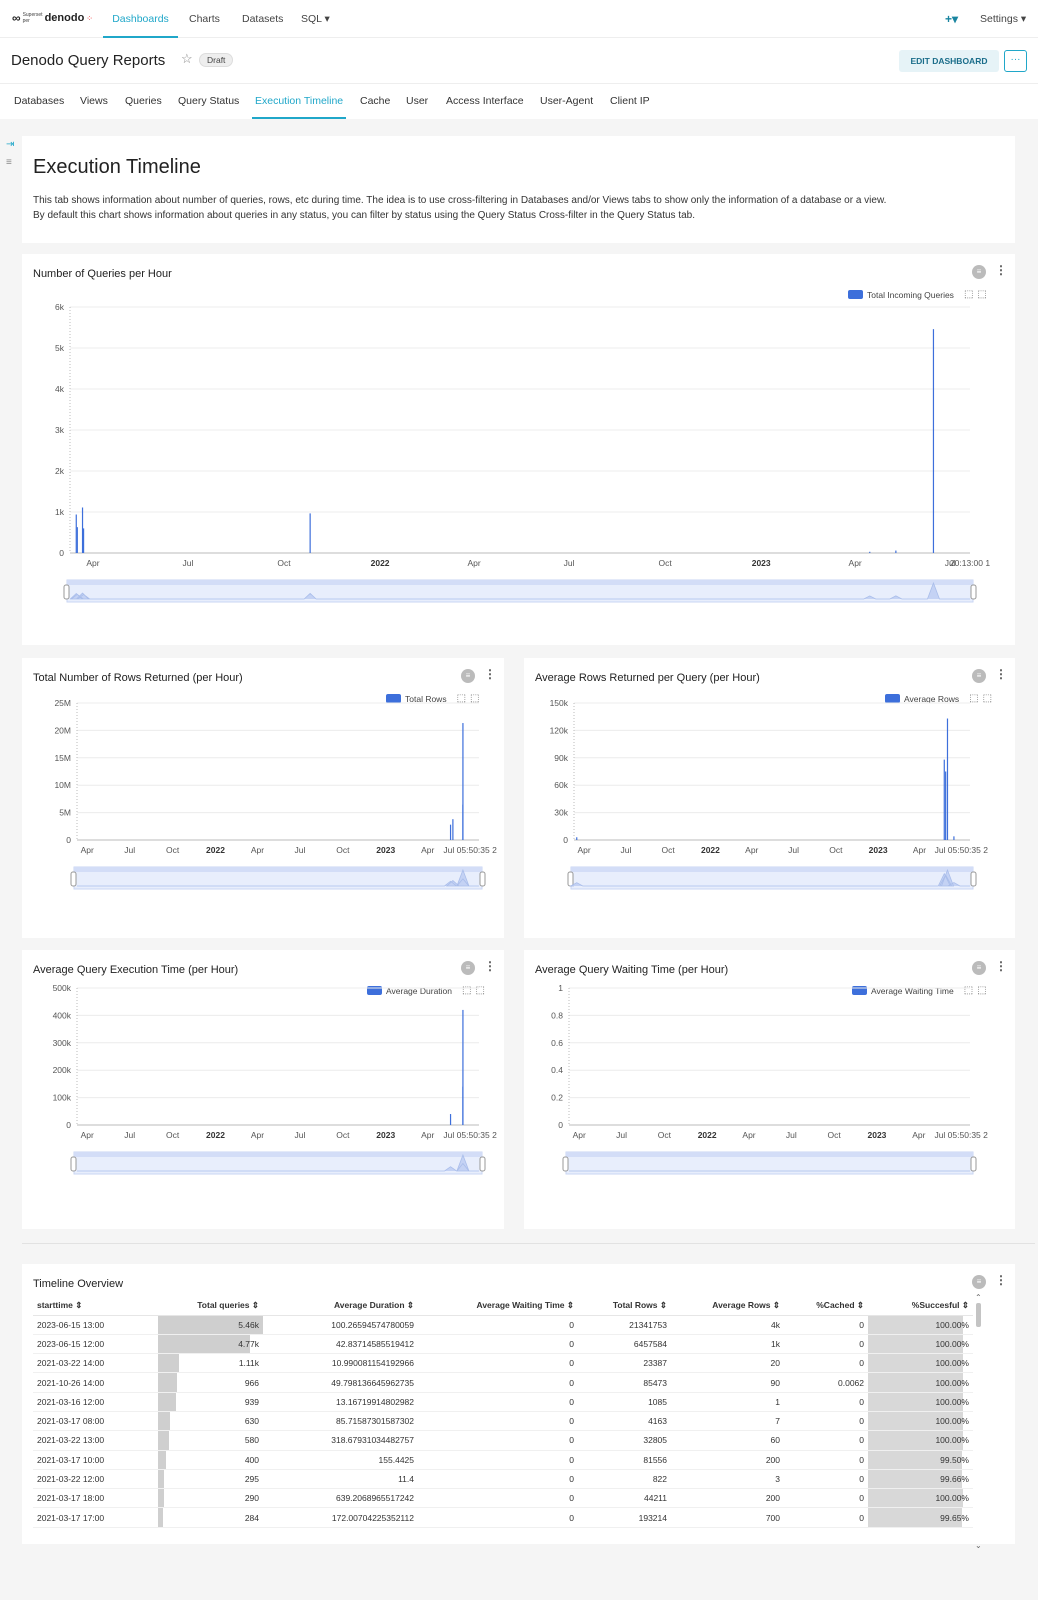 This screenshot has height=1600, width=1038. Describe the element at coordinates (95, 1306) in the screenshot. I see `column-header: starttime ⇕` at that location.